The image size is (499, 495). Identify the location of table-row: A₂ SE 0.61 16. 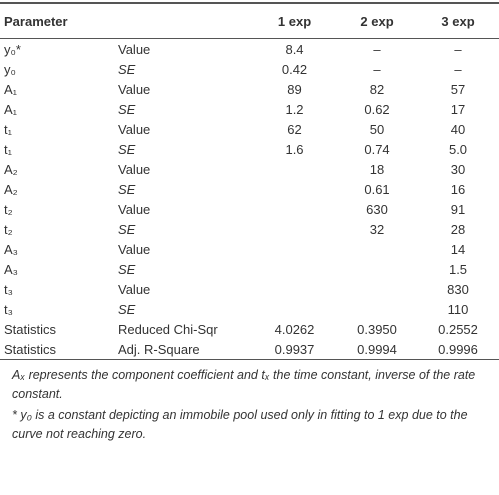
(249, 189).